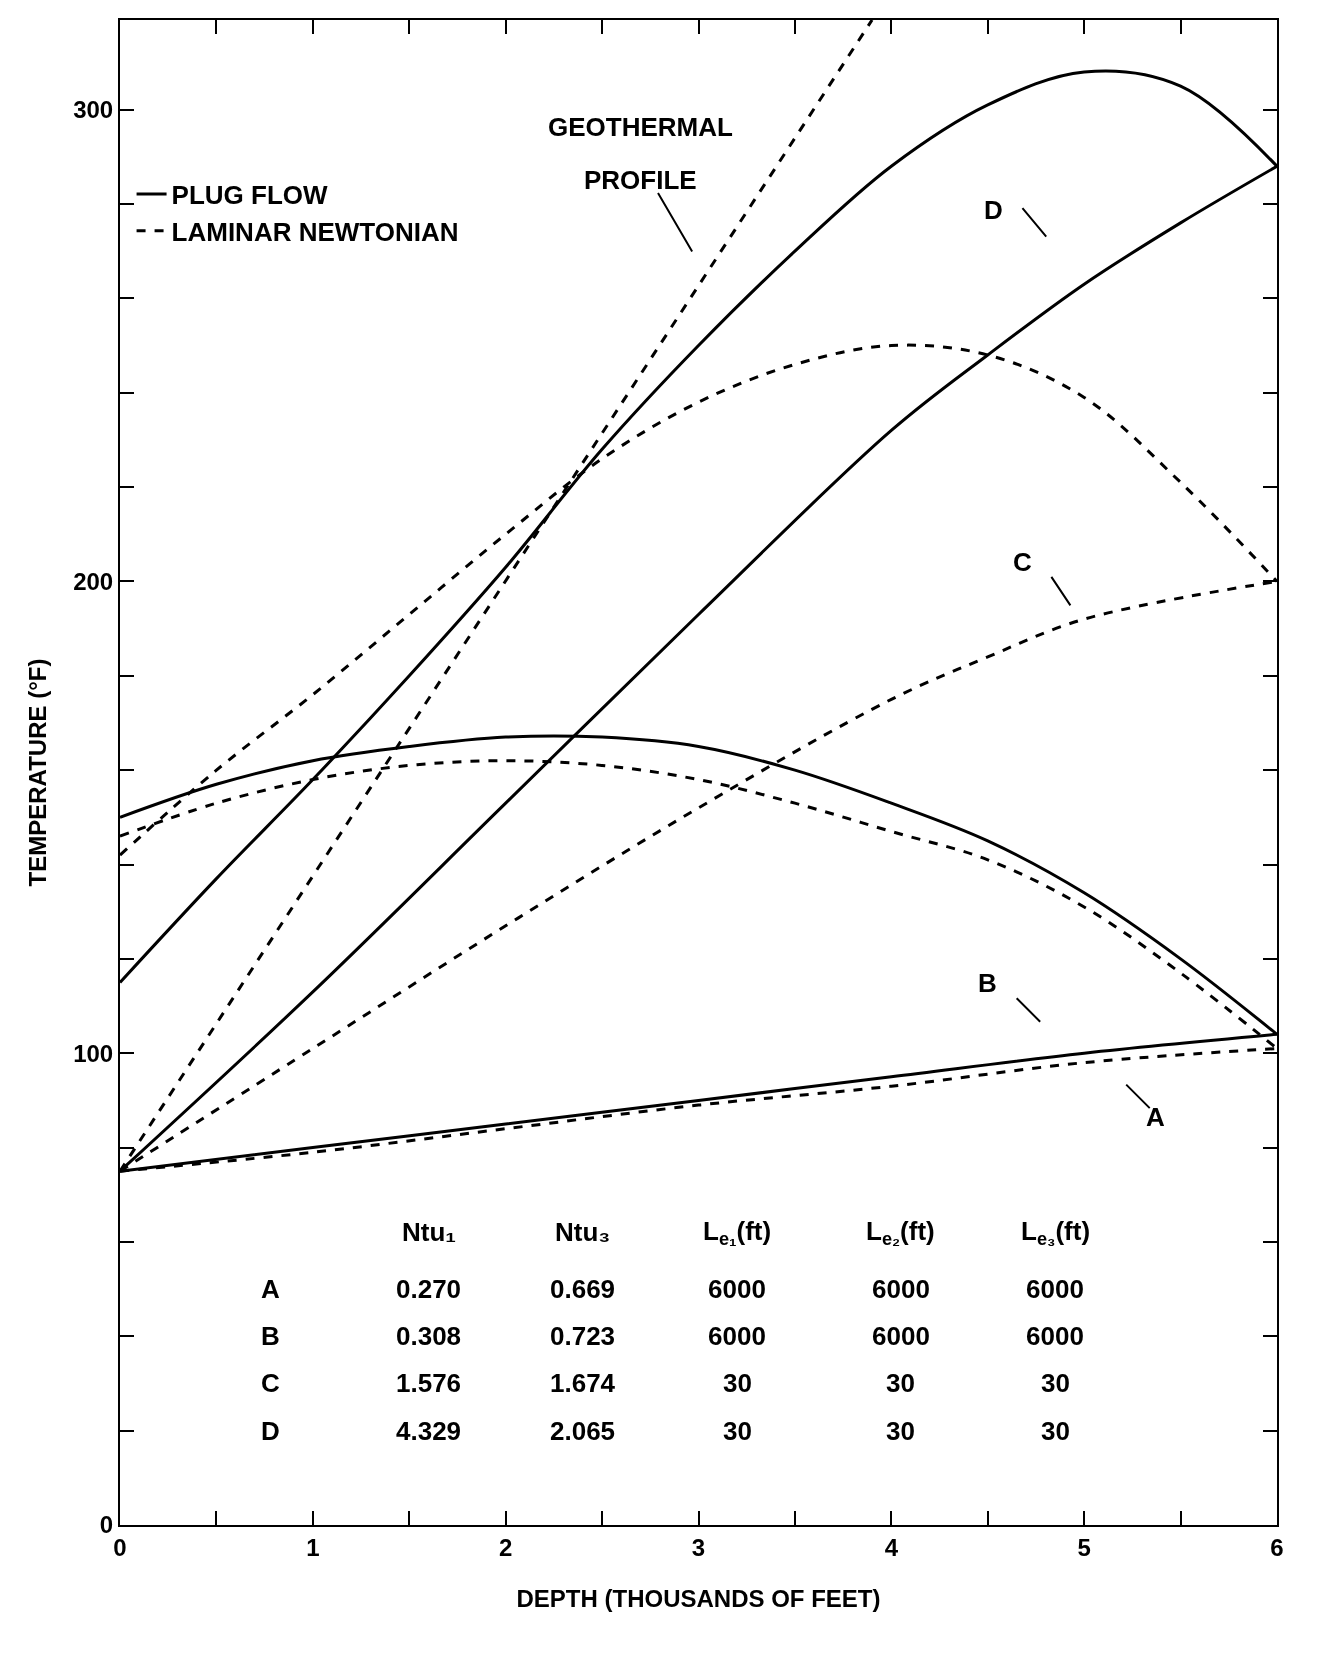 The image size is (1327, 1675). What do you see at coordinates (315, 231) in the screenshot?
I see `legend-label: LAMINAR NEWTONIAN` at bounding box center [315, 231].